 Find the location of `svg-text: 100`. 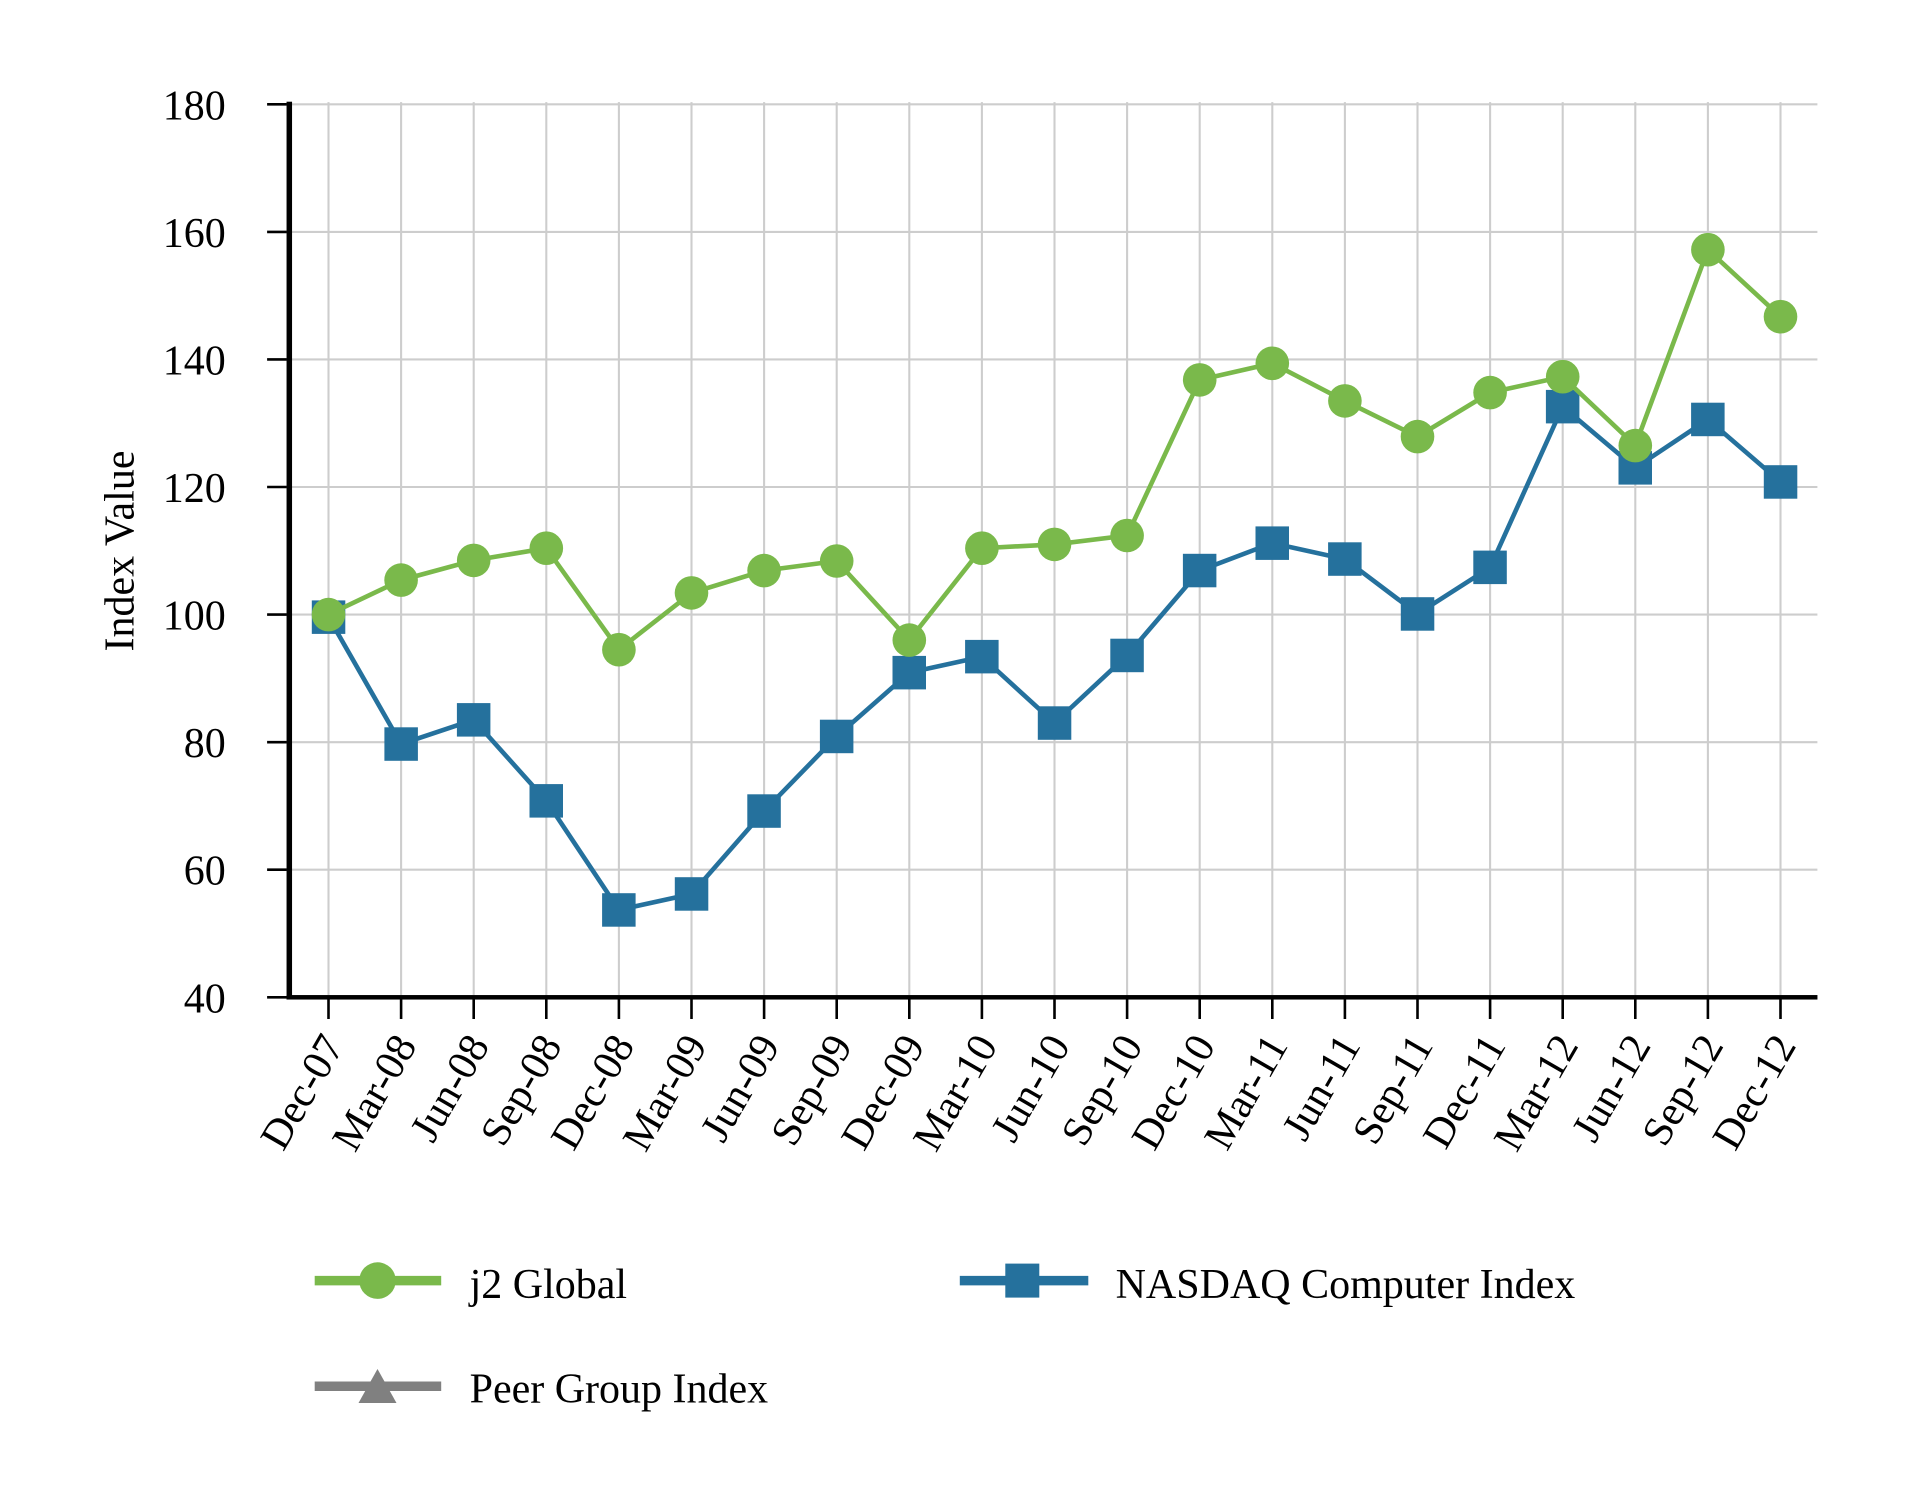

svg-text: 100 is located at coordinates (194, 617).